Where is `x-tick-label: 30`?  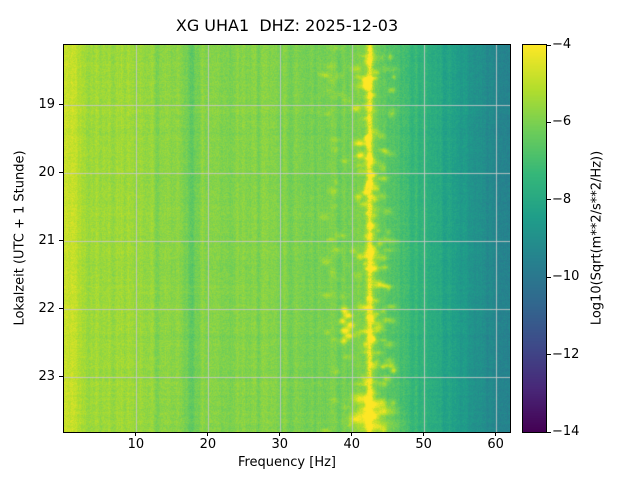 x-tick-label: 30 is located at coordinates (280, 444).